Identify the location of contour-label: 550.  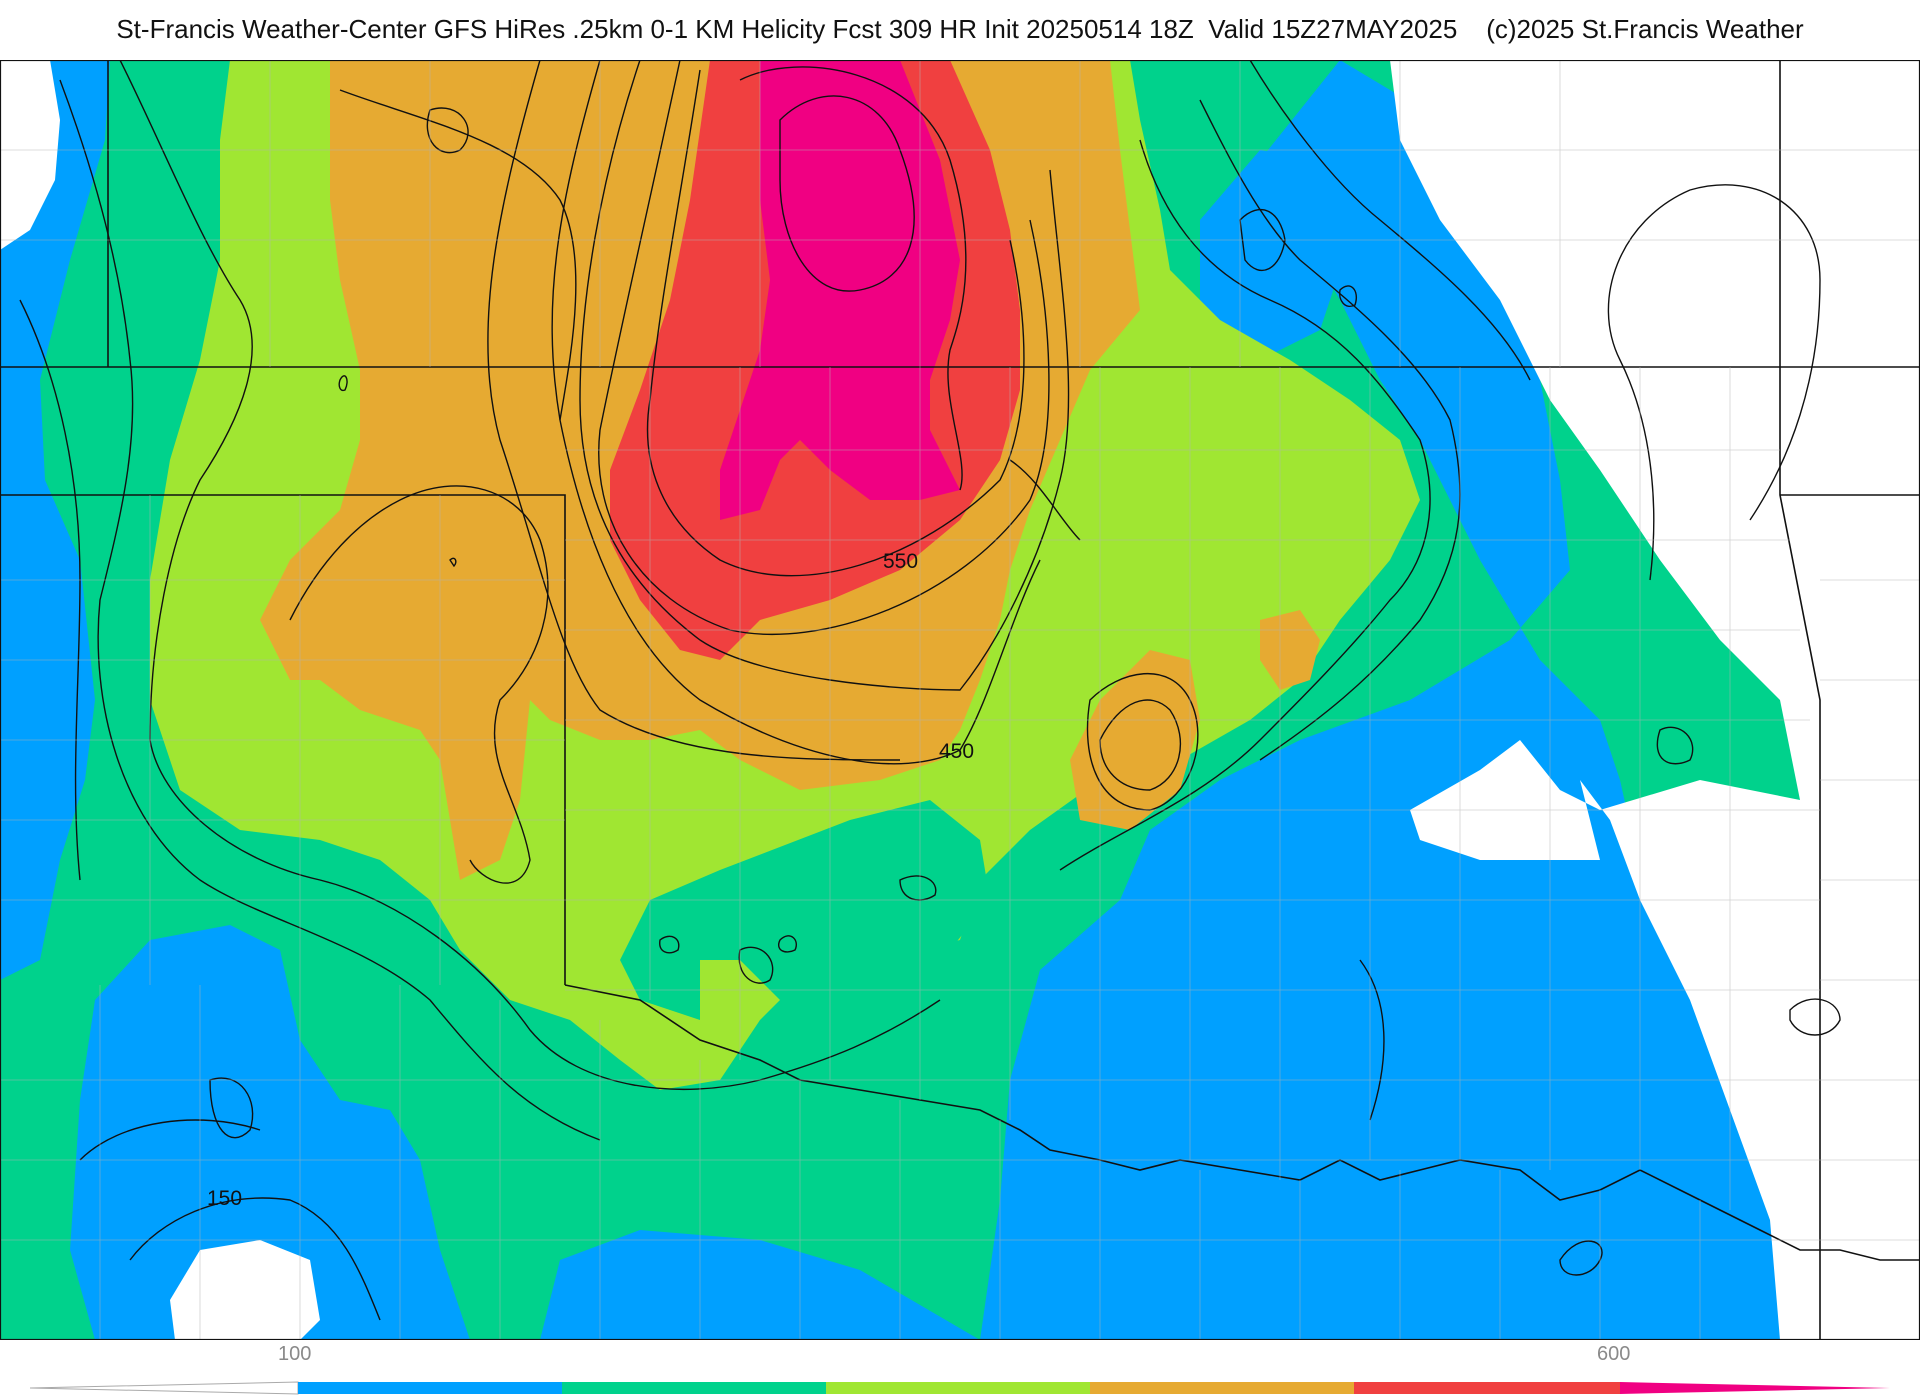
(900, 561).